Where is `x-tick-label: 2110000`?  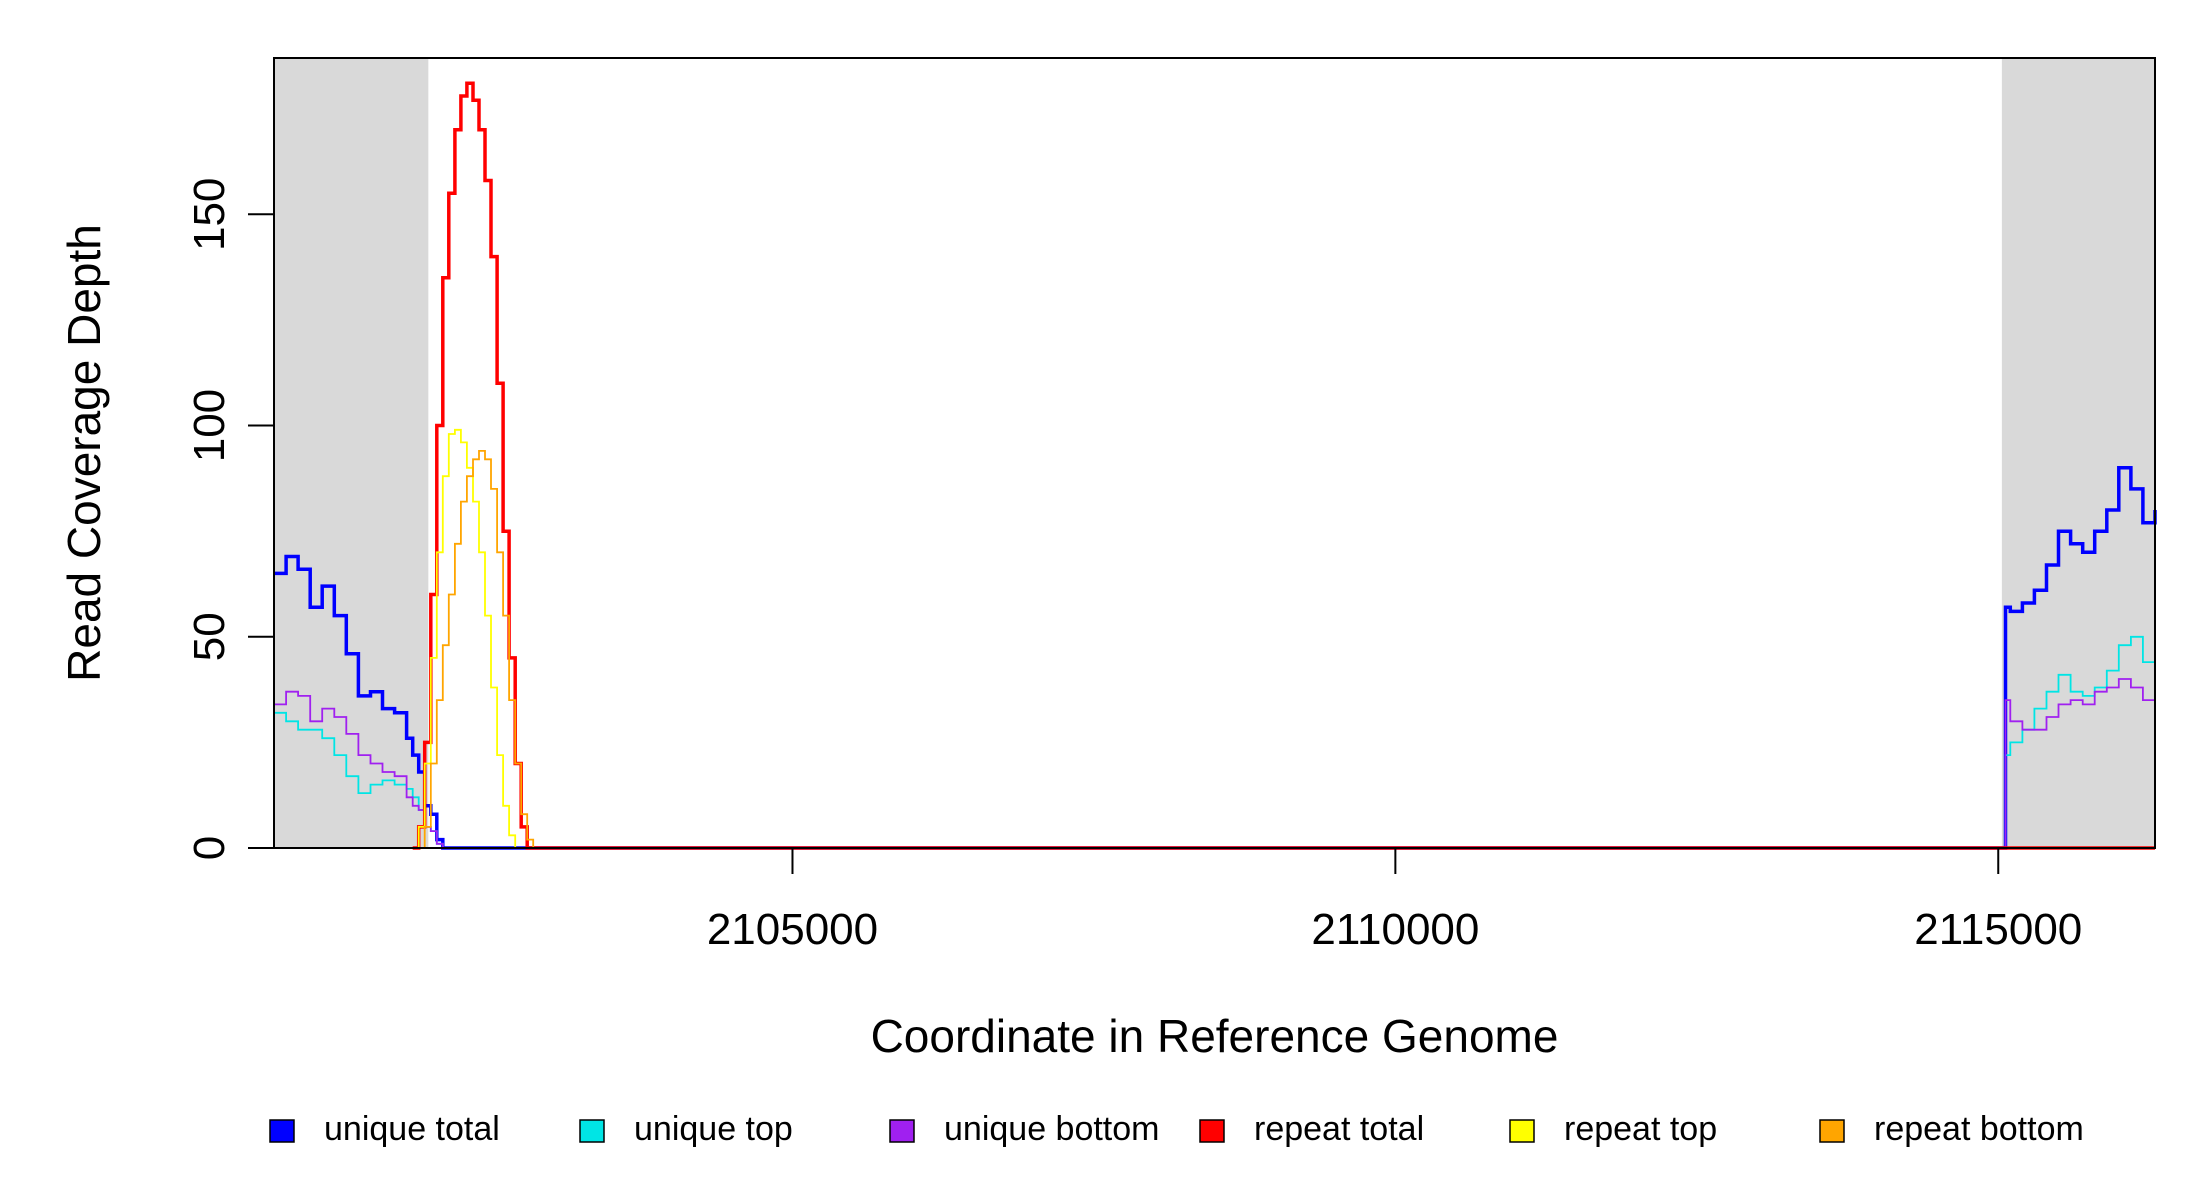 x-tick-label: 2110000 is located at coordinates (1395, 929).